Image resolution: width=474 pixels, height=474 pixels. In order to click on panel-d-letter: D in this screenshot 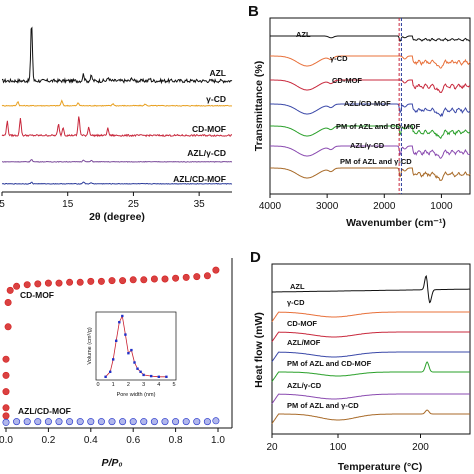, I will do `click(255, 257)`.